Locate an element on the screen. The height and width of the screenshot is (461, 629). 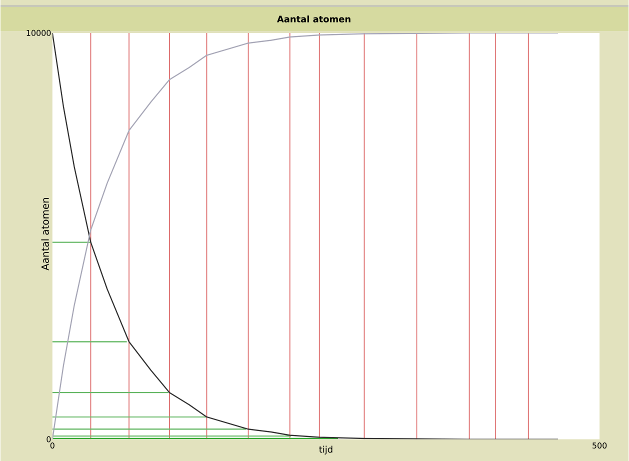
y-axis-title: Aantal atomen is located at coordinates (45, 234).